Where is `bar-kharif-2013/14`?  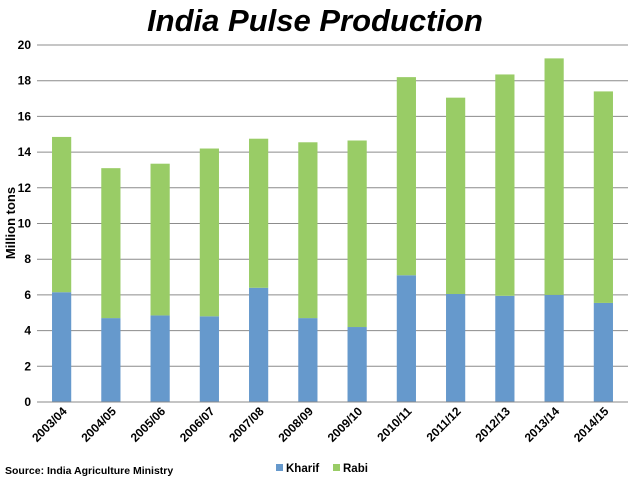 bar-kharif-2013/14 is located at coordinates (554, 348).